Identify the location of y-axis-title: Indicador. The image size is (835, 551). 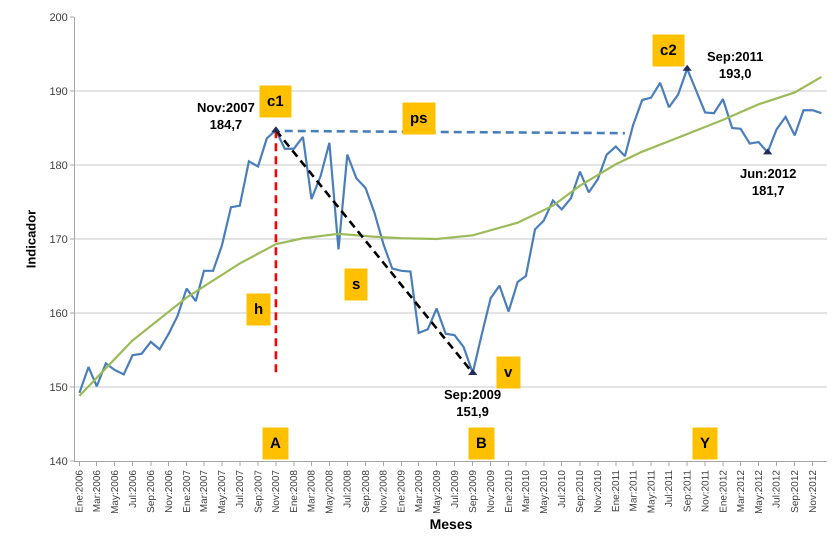
(30, 239).